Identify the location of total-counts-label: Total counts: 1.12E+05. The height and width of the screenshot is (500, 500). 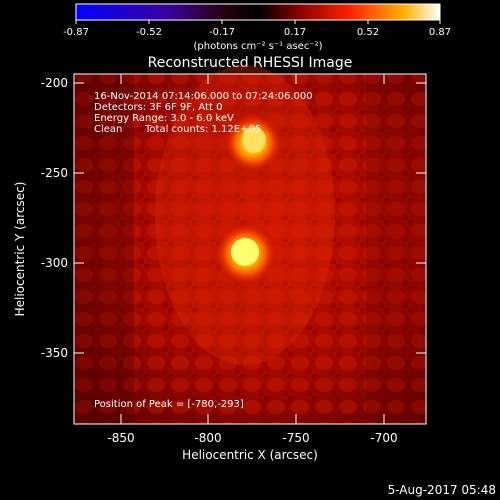
(202, 129).